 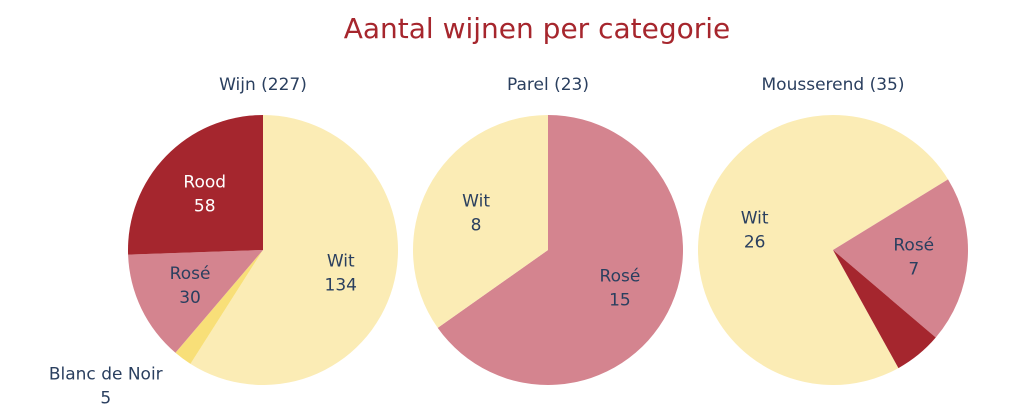 I want to click on slice-value: 26, so click(x=755, y=242).